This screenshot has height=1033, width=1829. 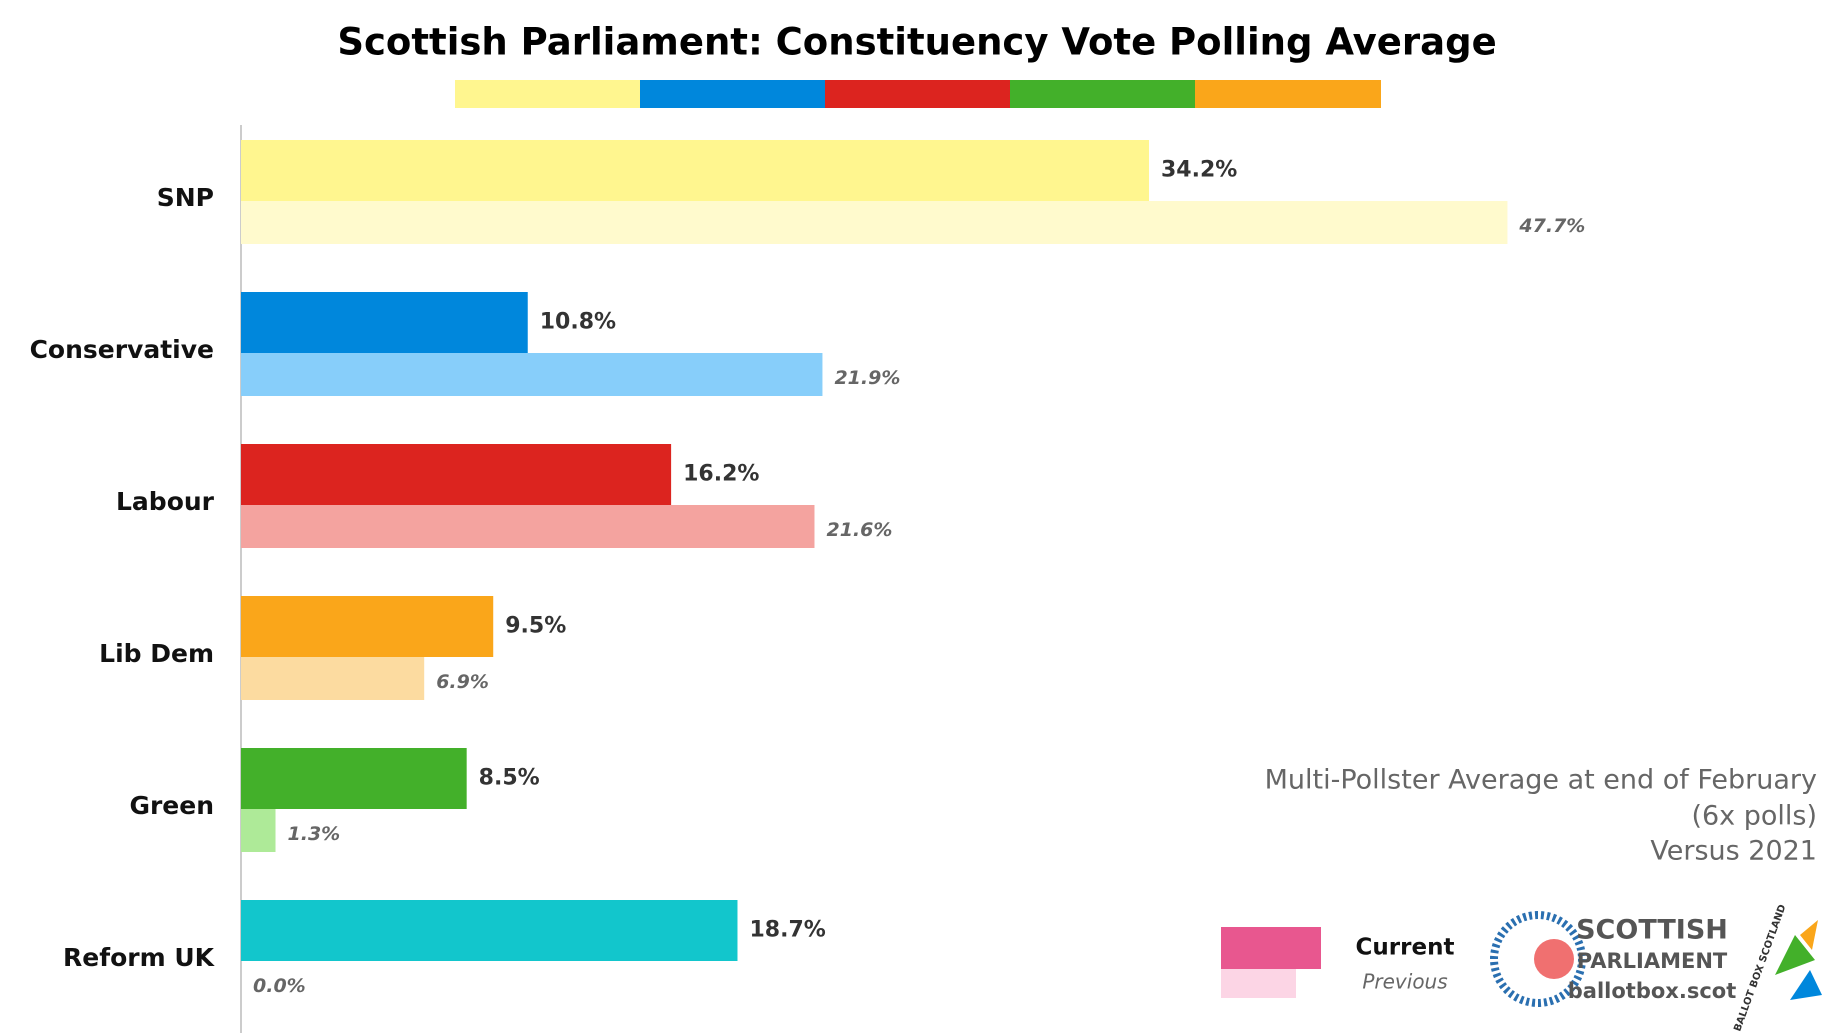 I want to click on category-label: Reform UK, so click(x=139, y=957).